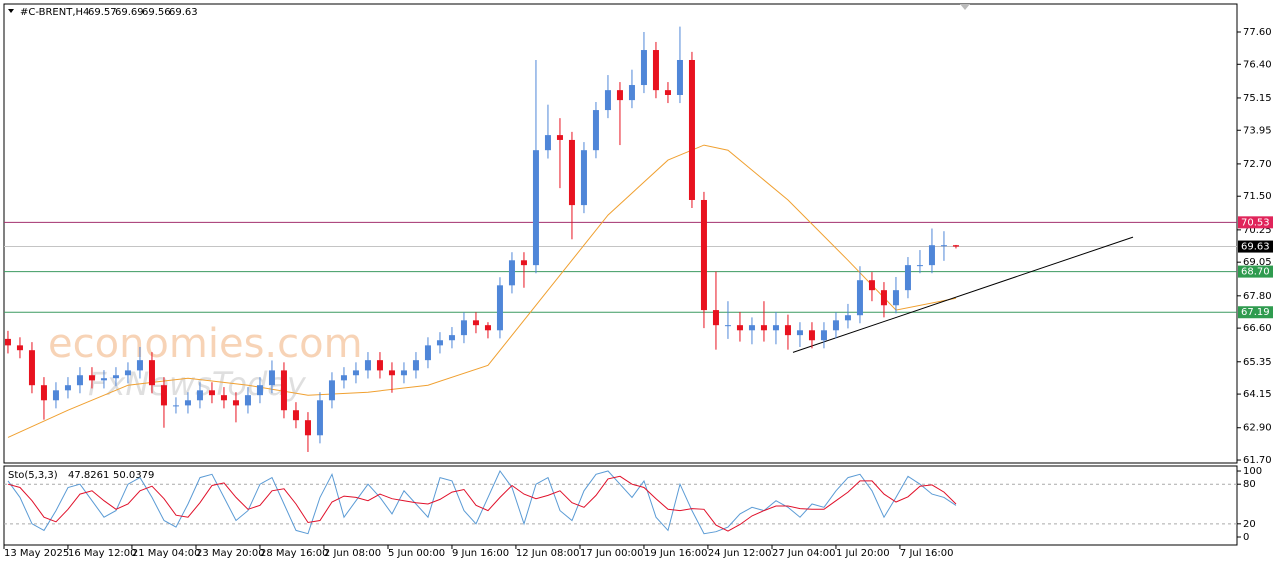 This screenshot has height=567, width=1280. Describe the element at coordinates (33, 475) in the screenshot. I see `oscillator-name: Sto(5,3,3)` at that location.